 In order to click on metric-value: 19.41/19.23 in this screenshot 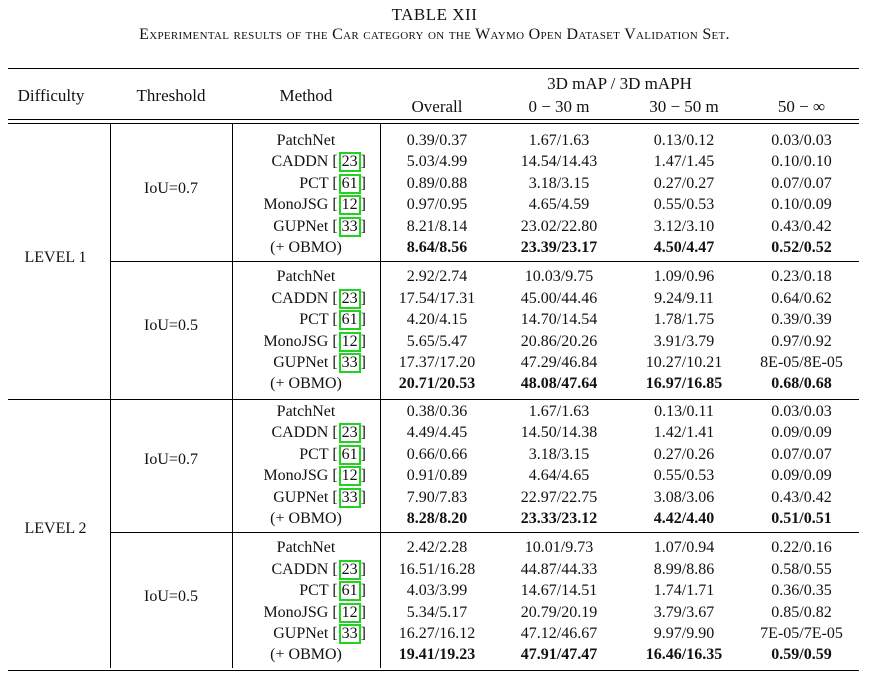, I will do `click(437, 655)`.